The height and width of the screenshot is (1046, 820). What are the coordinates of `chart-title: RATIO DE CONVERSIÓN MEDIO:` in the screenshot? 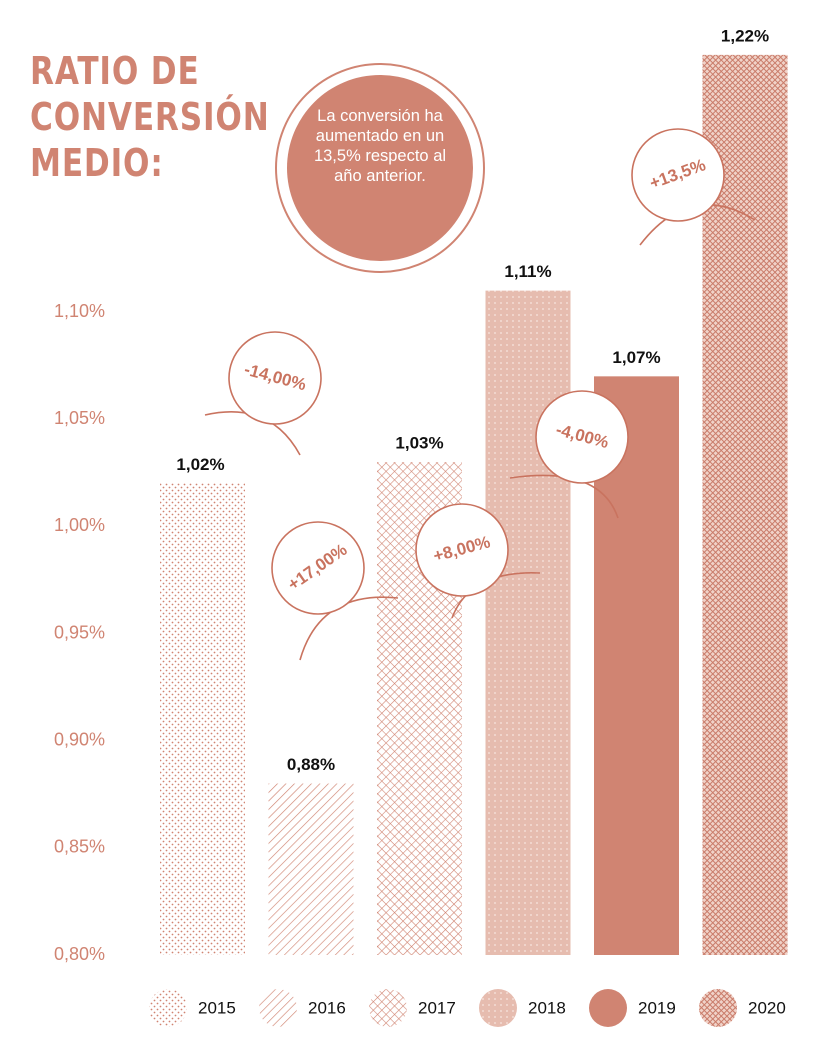 It's located at (150, 117).